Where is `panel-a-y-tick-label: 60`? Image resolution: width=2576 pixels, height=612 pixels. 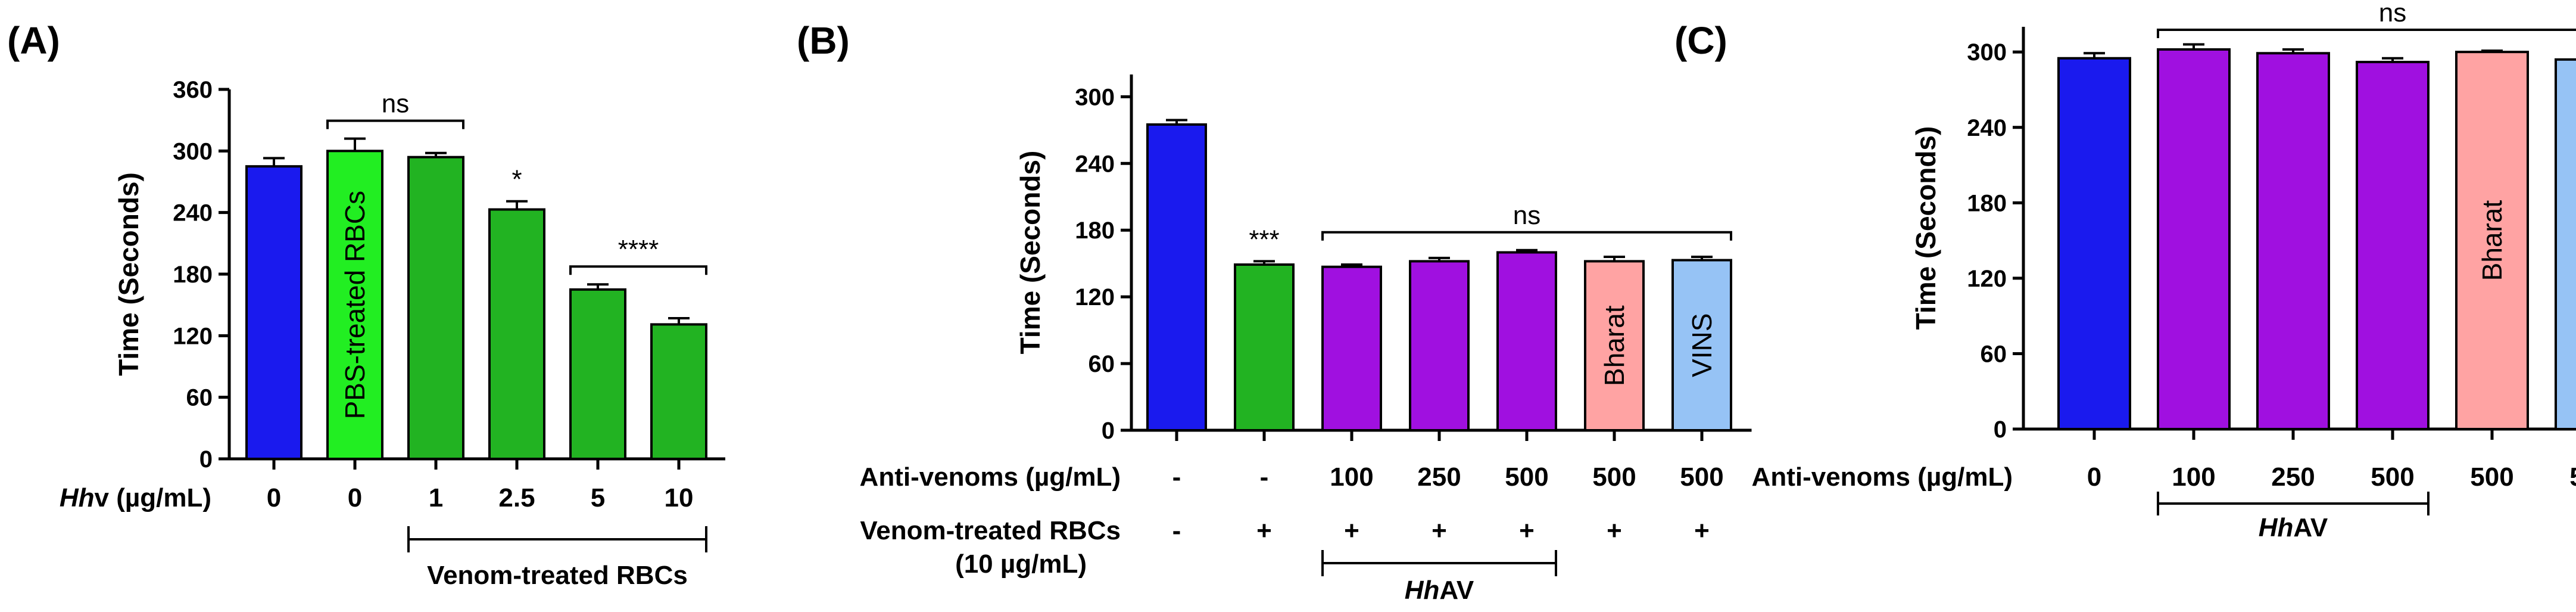 panel-a-y-tick-label: 60 is located at coordinates (199, 398).